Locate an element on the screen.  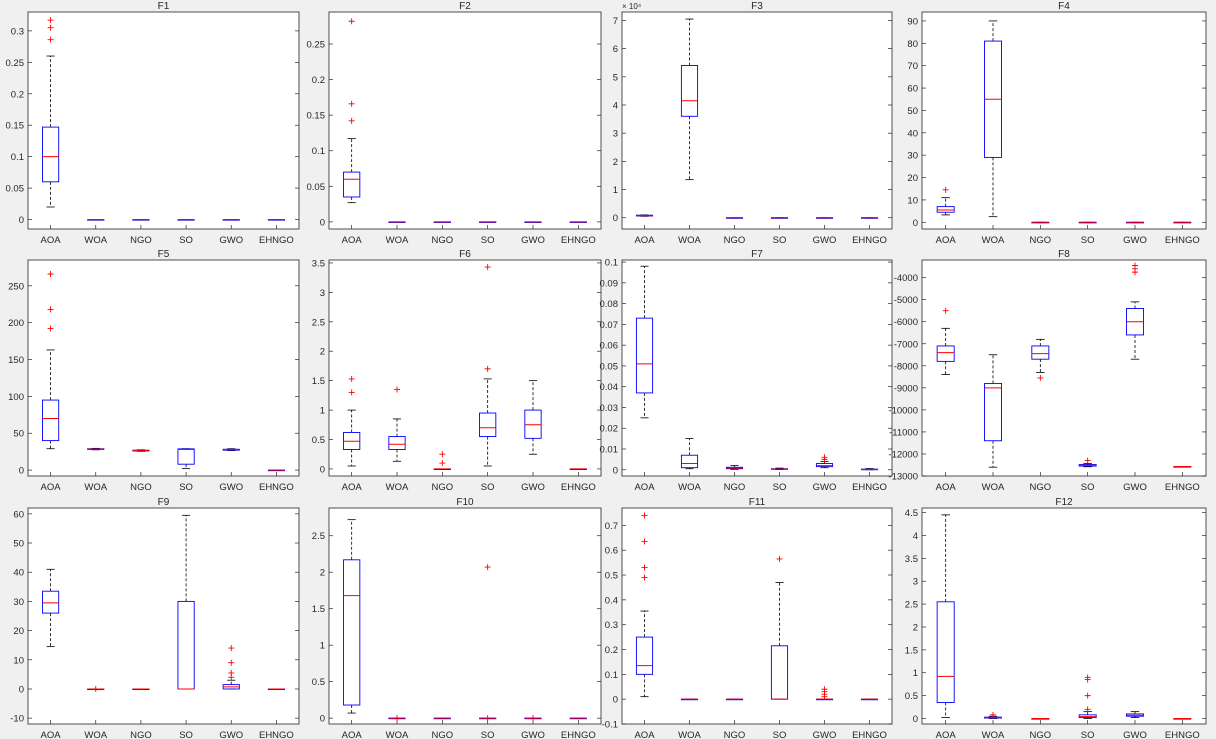
subplot-title: F10 is located at coordinates (465, 502).